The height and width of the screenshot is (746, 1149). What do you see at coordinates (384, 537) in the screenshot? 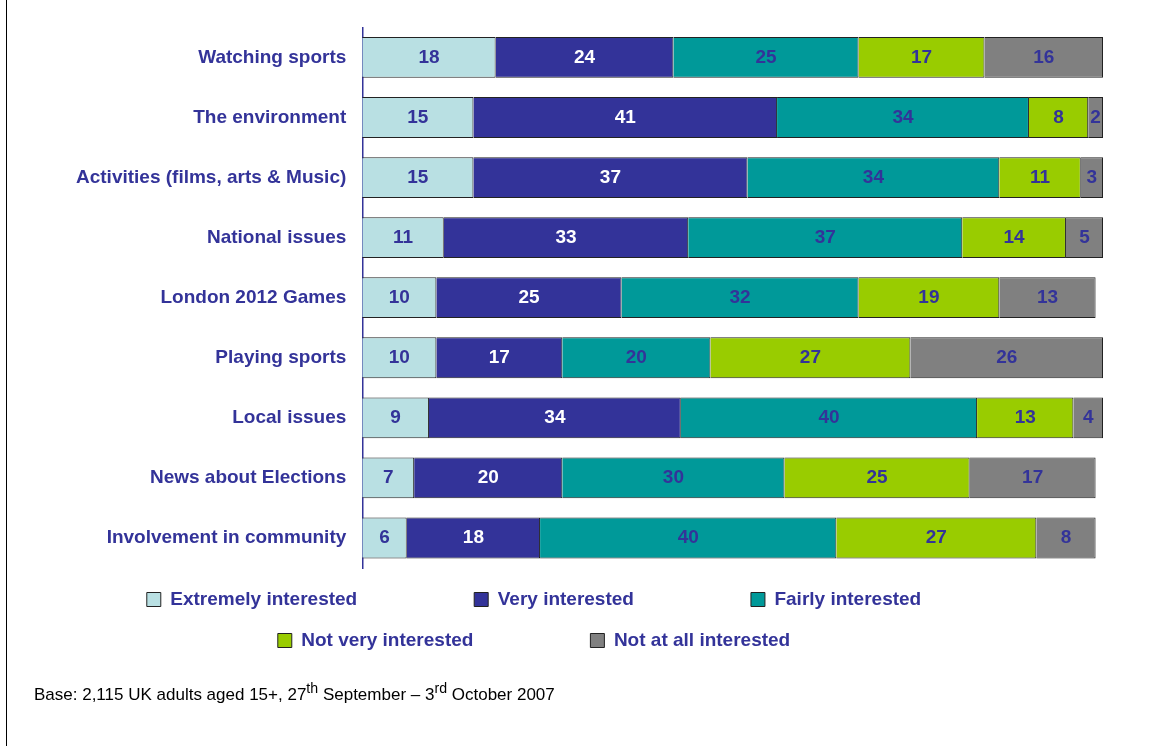
I see `data-label: 6` at bounding box center [384, 537].